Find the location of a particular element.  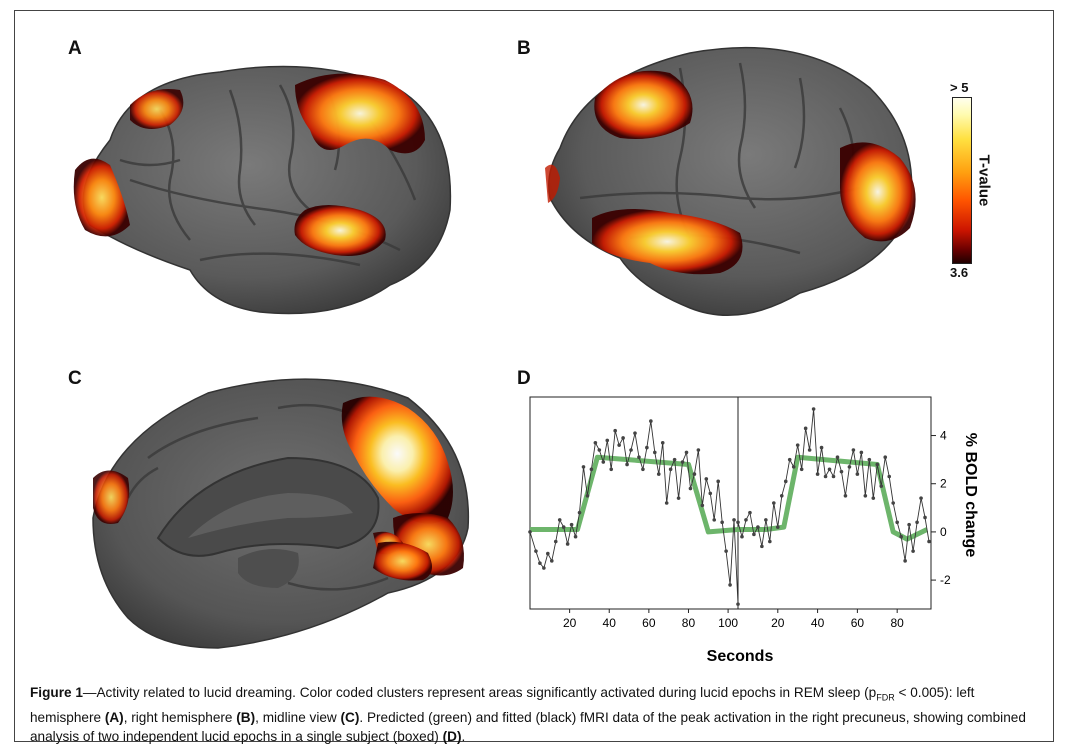

caption-ref-d: (D) is located at coordinates (452, 736).